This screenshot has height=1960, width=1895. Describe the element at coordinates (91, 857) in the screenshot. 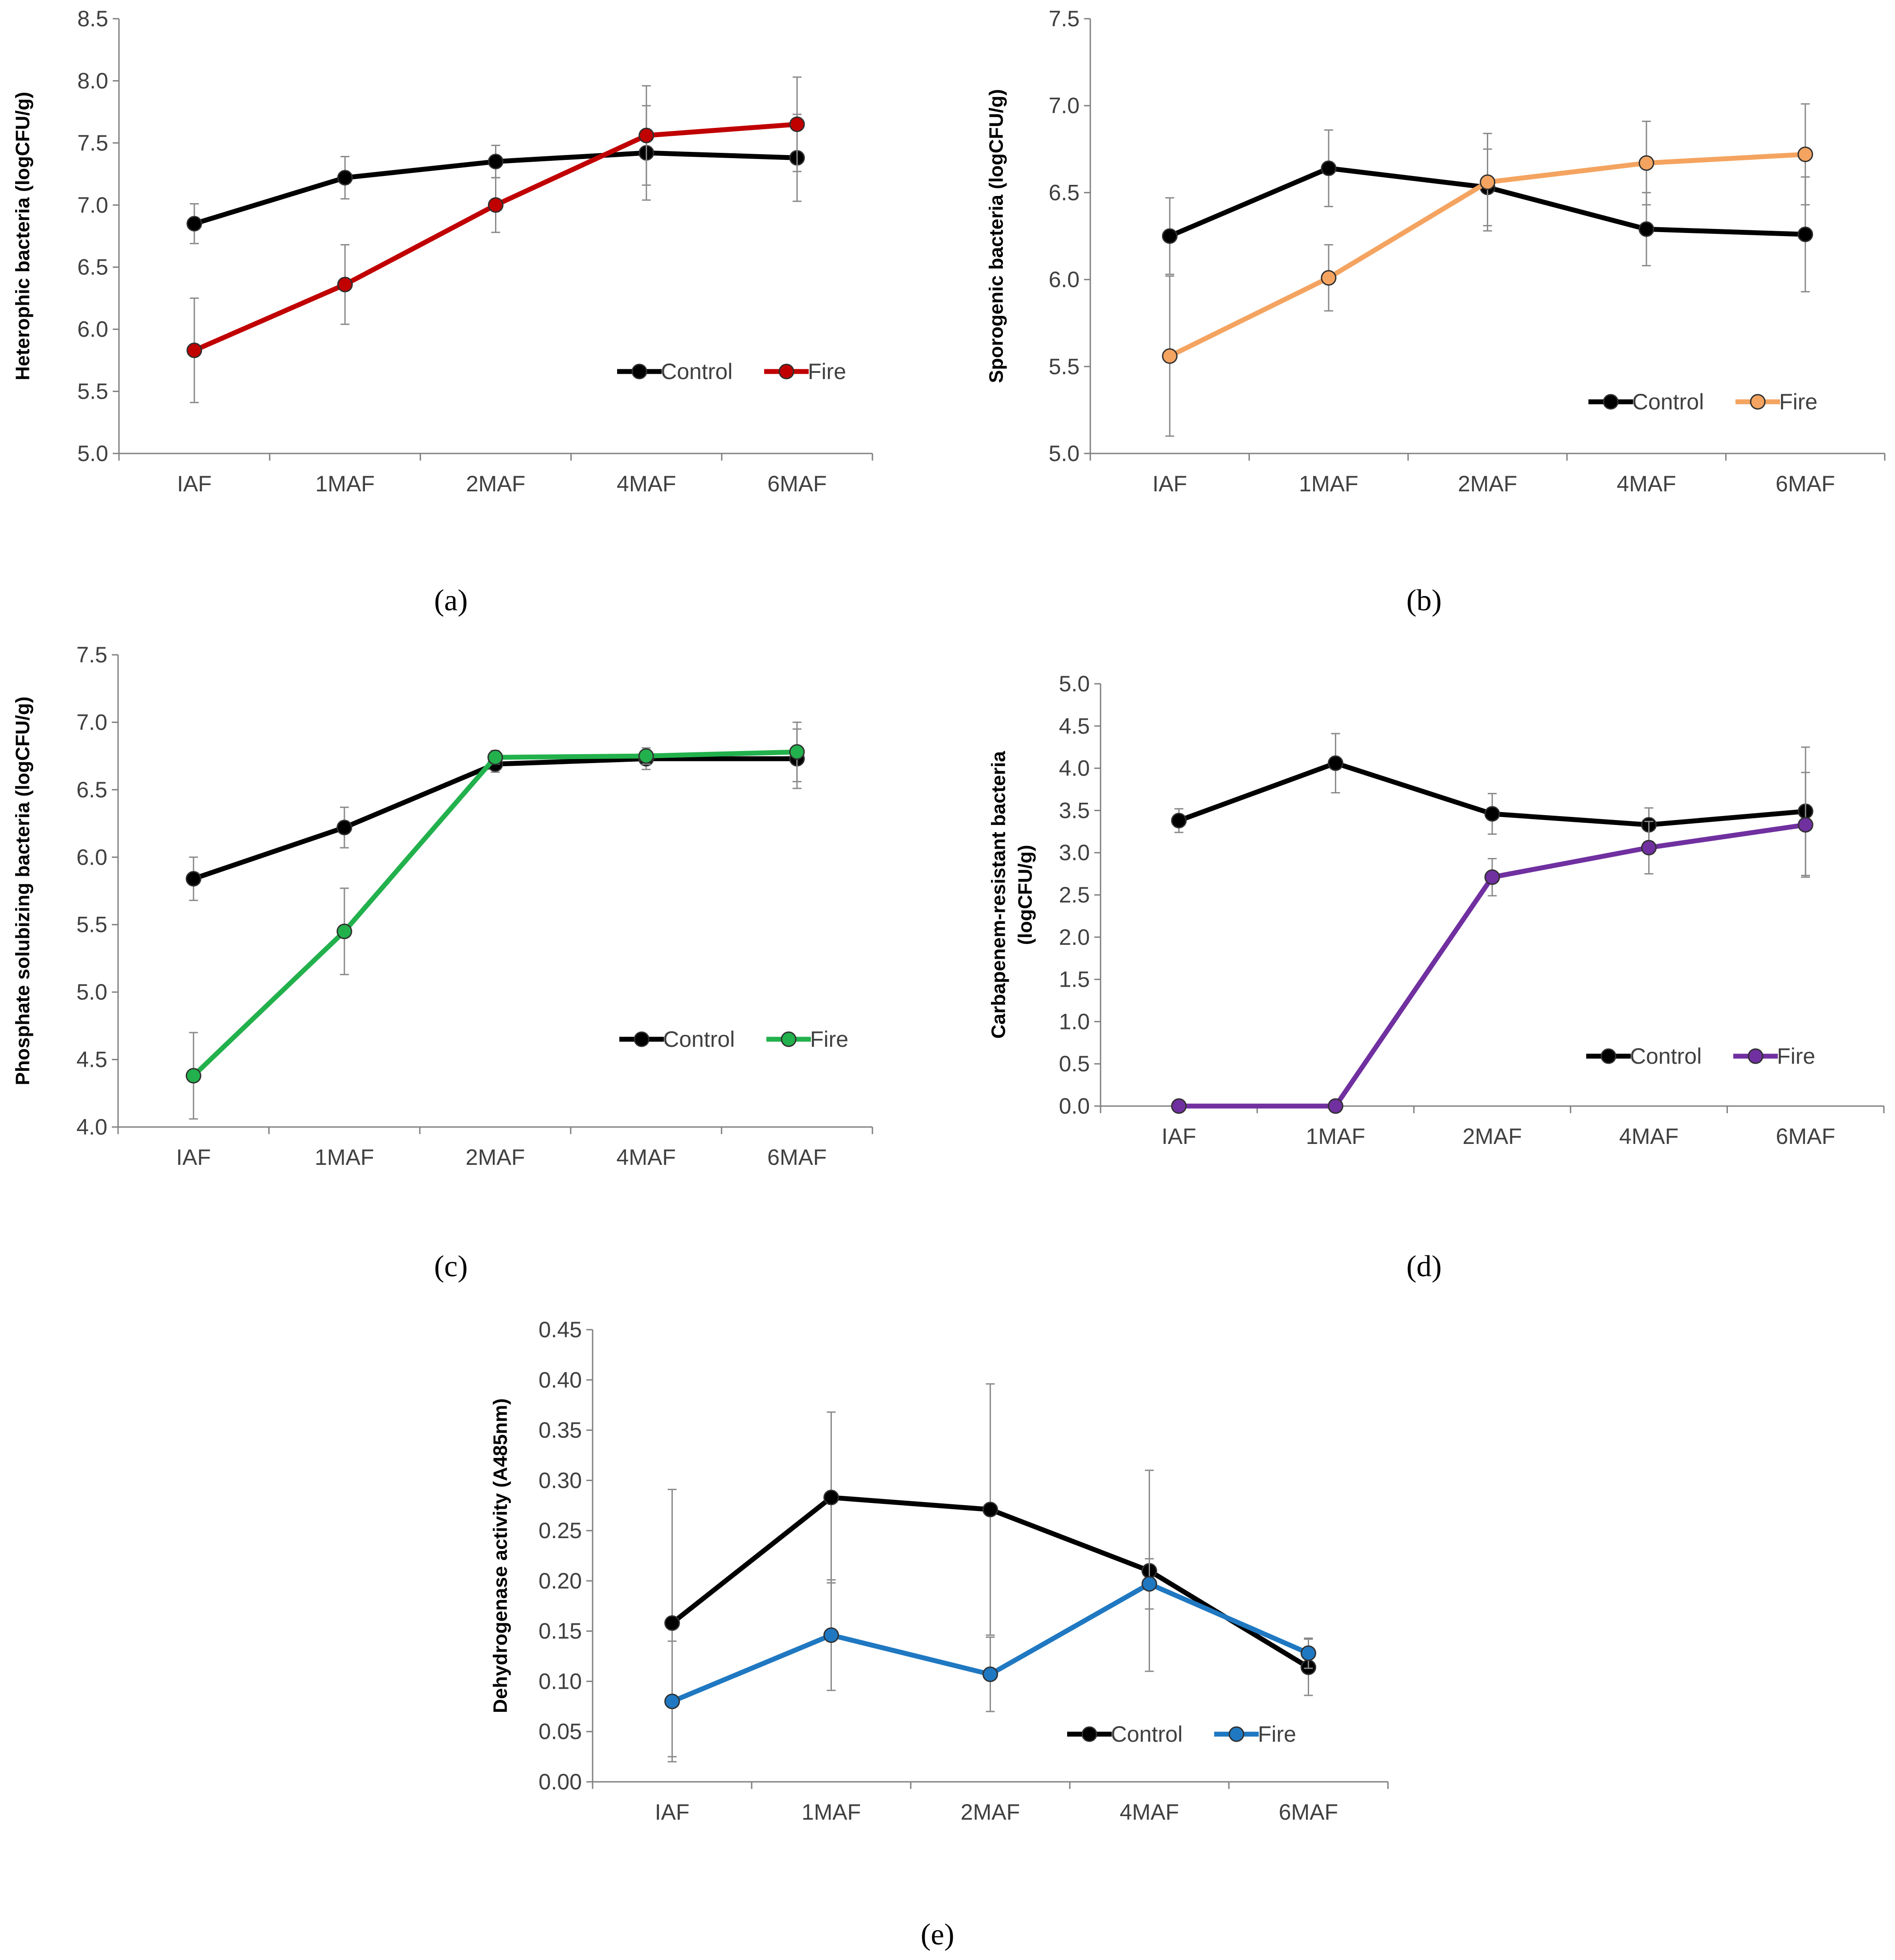

I see `y-tick-label: 6.0` at that location.